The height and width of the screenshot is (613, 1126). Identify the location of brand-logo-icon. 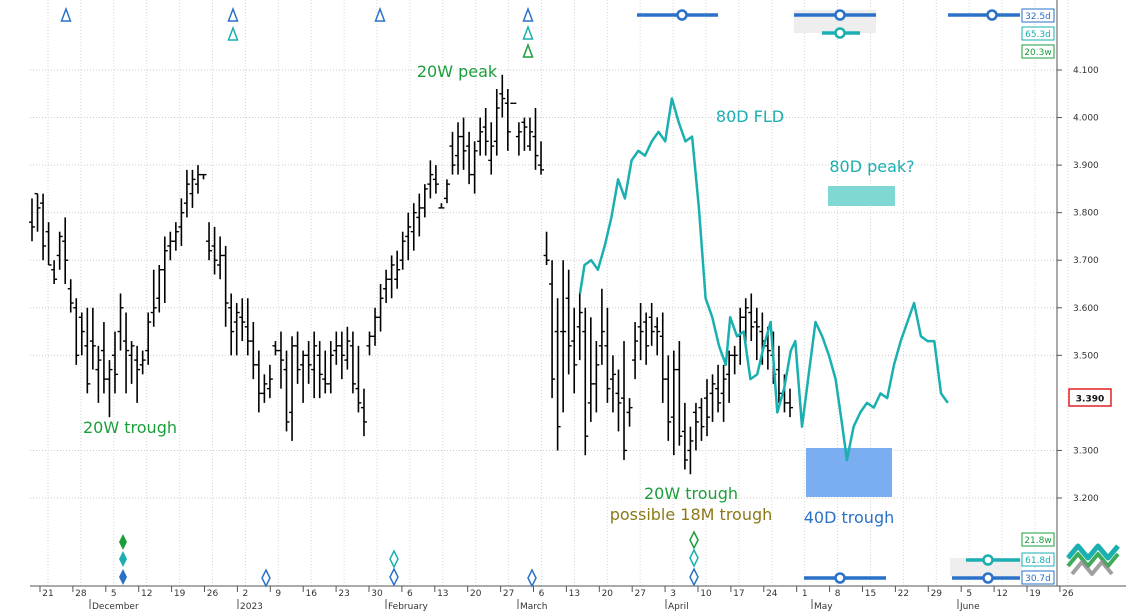
(1093, 559).